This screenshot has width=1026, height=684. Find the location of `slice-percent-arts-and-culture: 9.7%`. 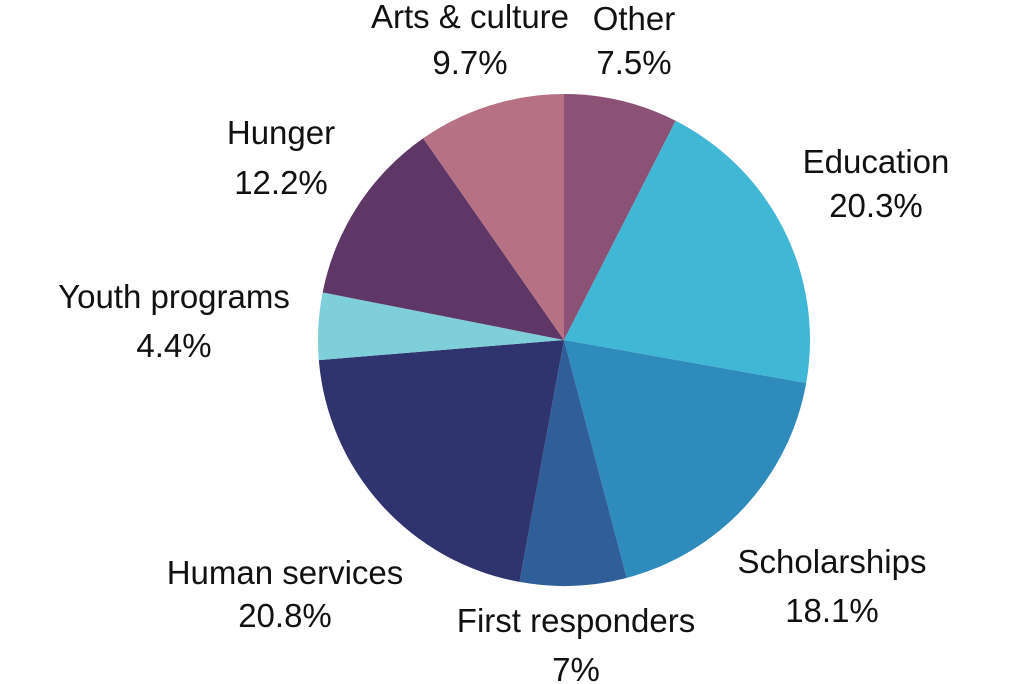

slice-percent-arts-and-culture: 9.7% is located at coordinates (469, 62).